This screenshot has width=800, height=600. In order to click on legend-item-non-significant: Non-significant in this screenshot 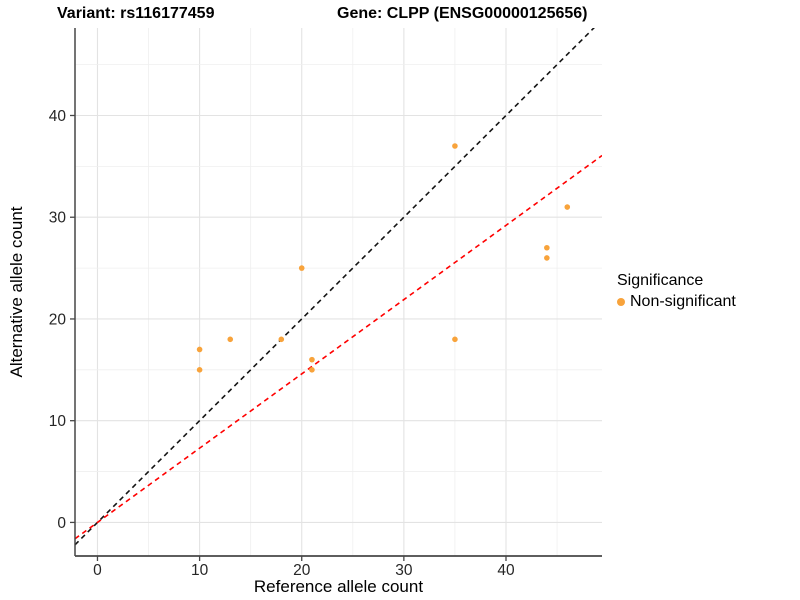, I will do `click(676, 302)`.